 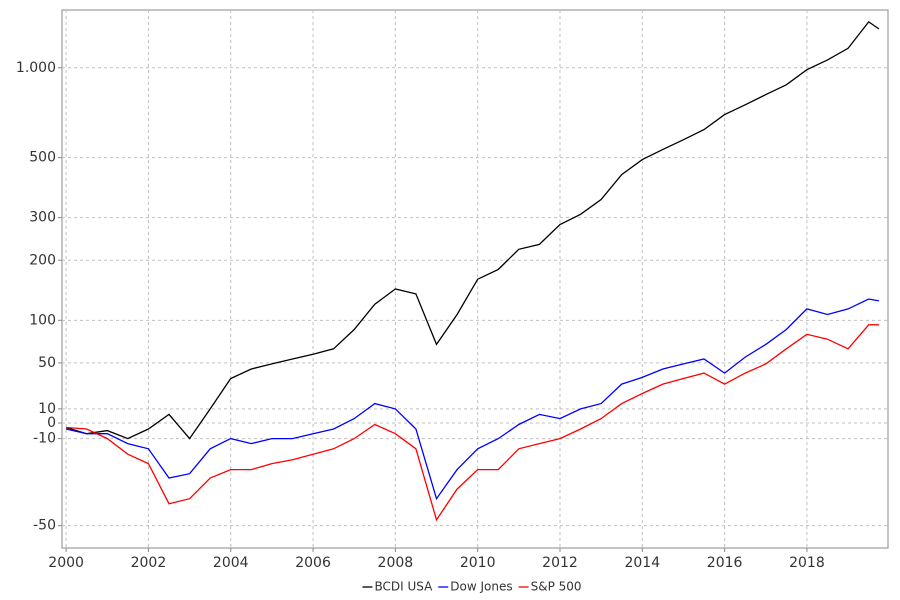 What do you see at coordinates (403, 587) in the screenshot?
I see `legend-label: BCDI USA` at bounding box center [403, 587].